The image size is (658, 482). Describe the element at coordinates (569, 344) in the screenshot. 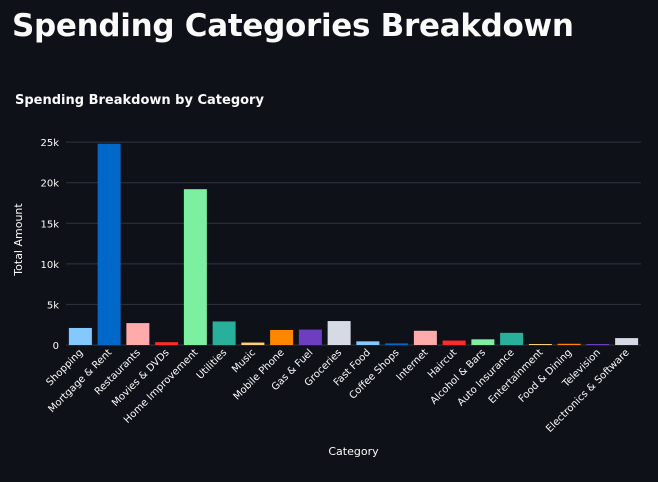

I see `bar-food-dining` at that location.